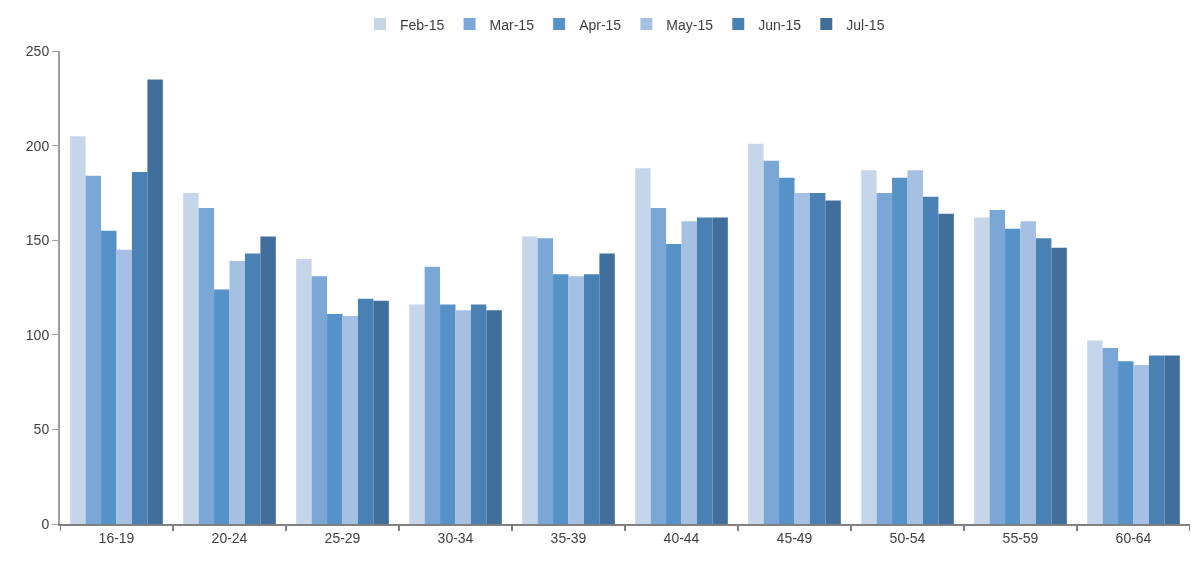 This screenshot has width=1200, height=574. I want to click on x-tick-label: 20-24, so click(229, 537).